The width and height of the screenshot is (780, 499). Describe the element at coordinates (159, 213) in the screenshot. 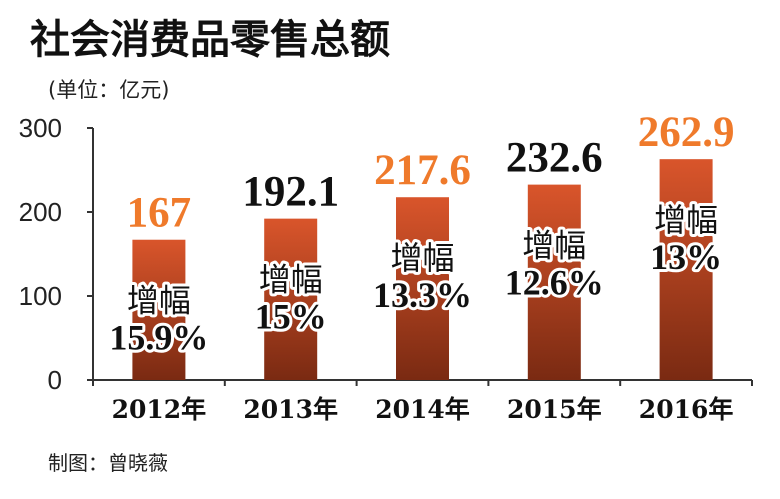

I see `bar-value-label: 167` at that location.